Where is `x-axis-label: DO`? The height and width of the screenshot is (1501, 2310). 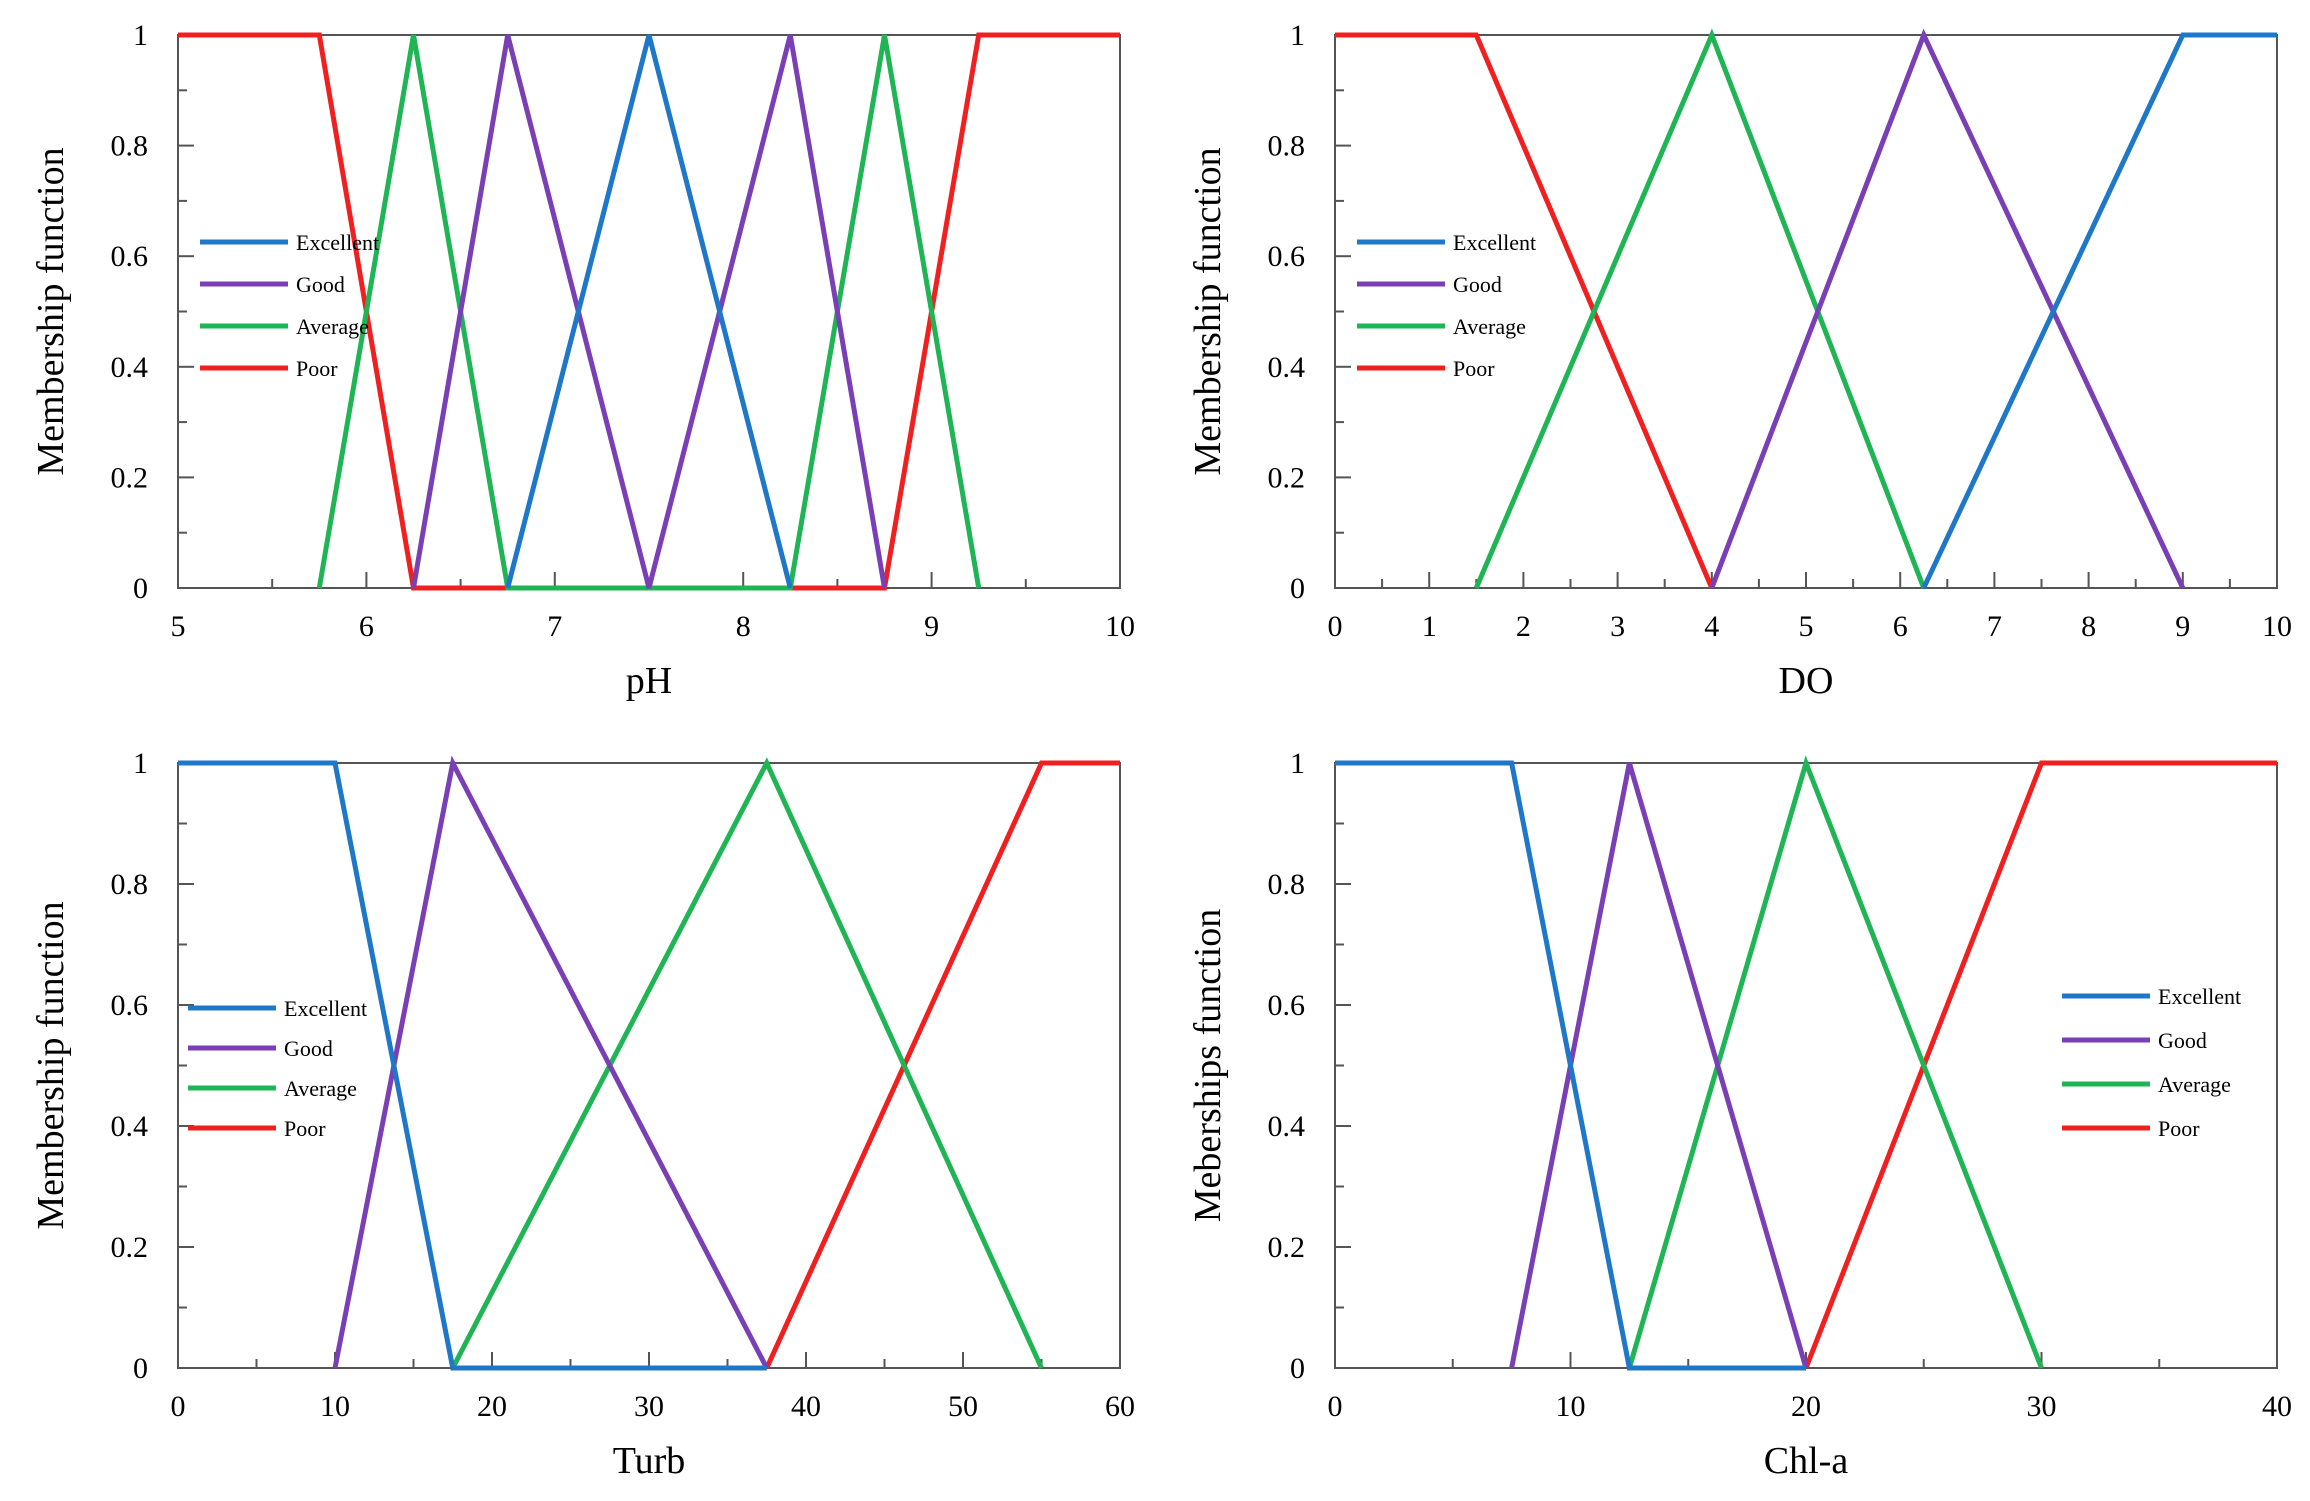
x-axis-label: DO is located at coordinates (1806, 681).